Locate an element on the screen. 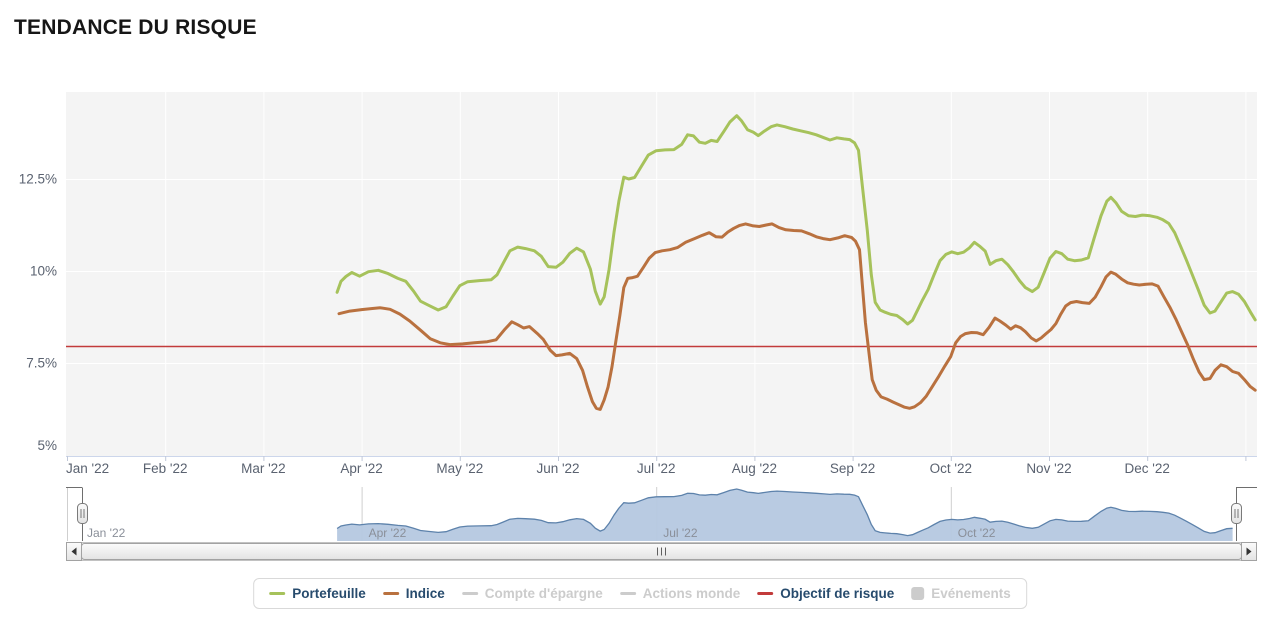  chart-title: TENDANCE DU RISQUE is located at coordinates (135, 27).